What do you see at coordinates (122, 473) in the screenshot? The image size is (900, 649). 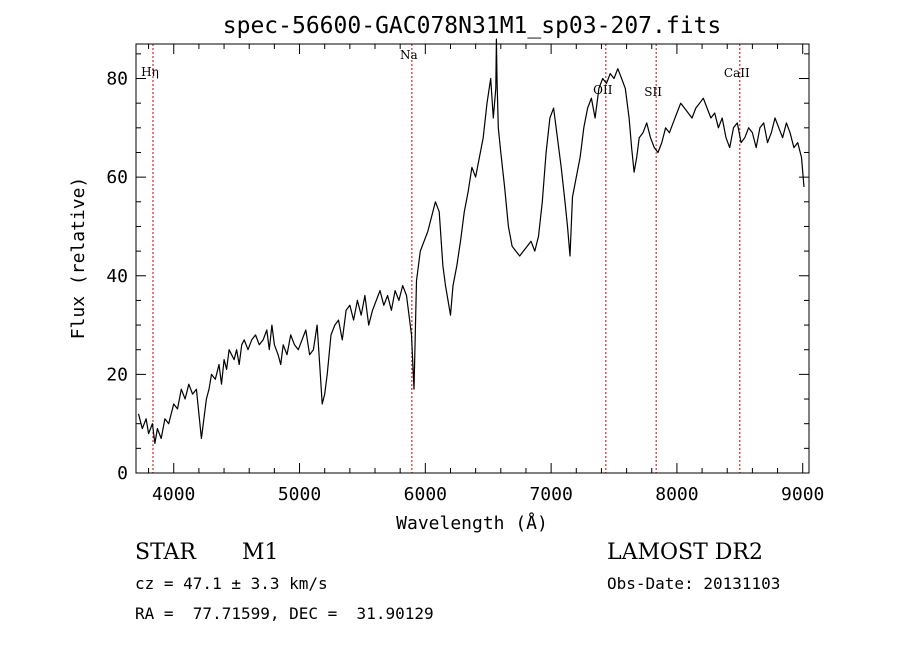 I see `y-tick-label-0: 0` at bounding box center [122, 473].